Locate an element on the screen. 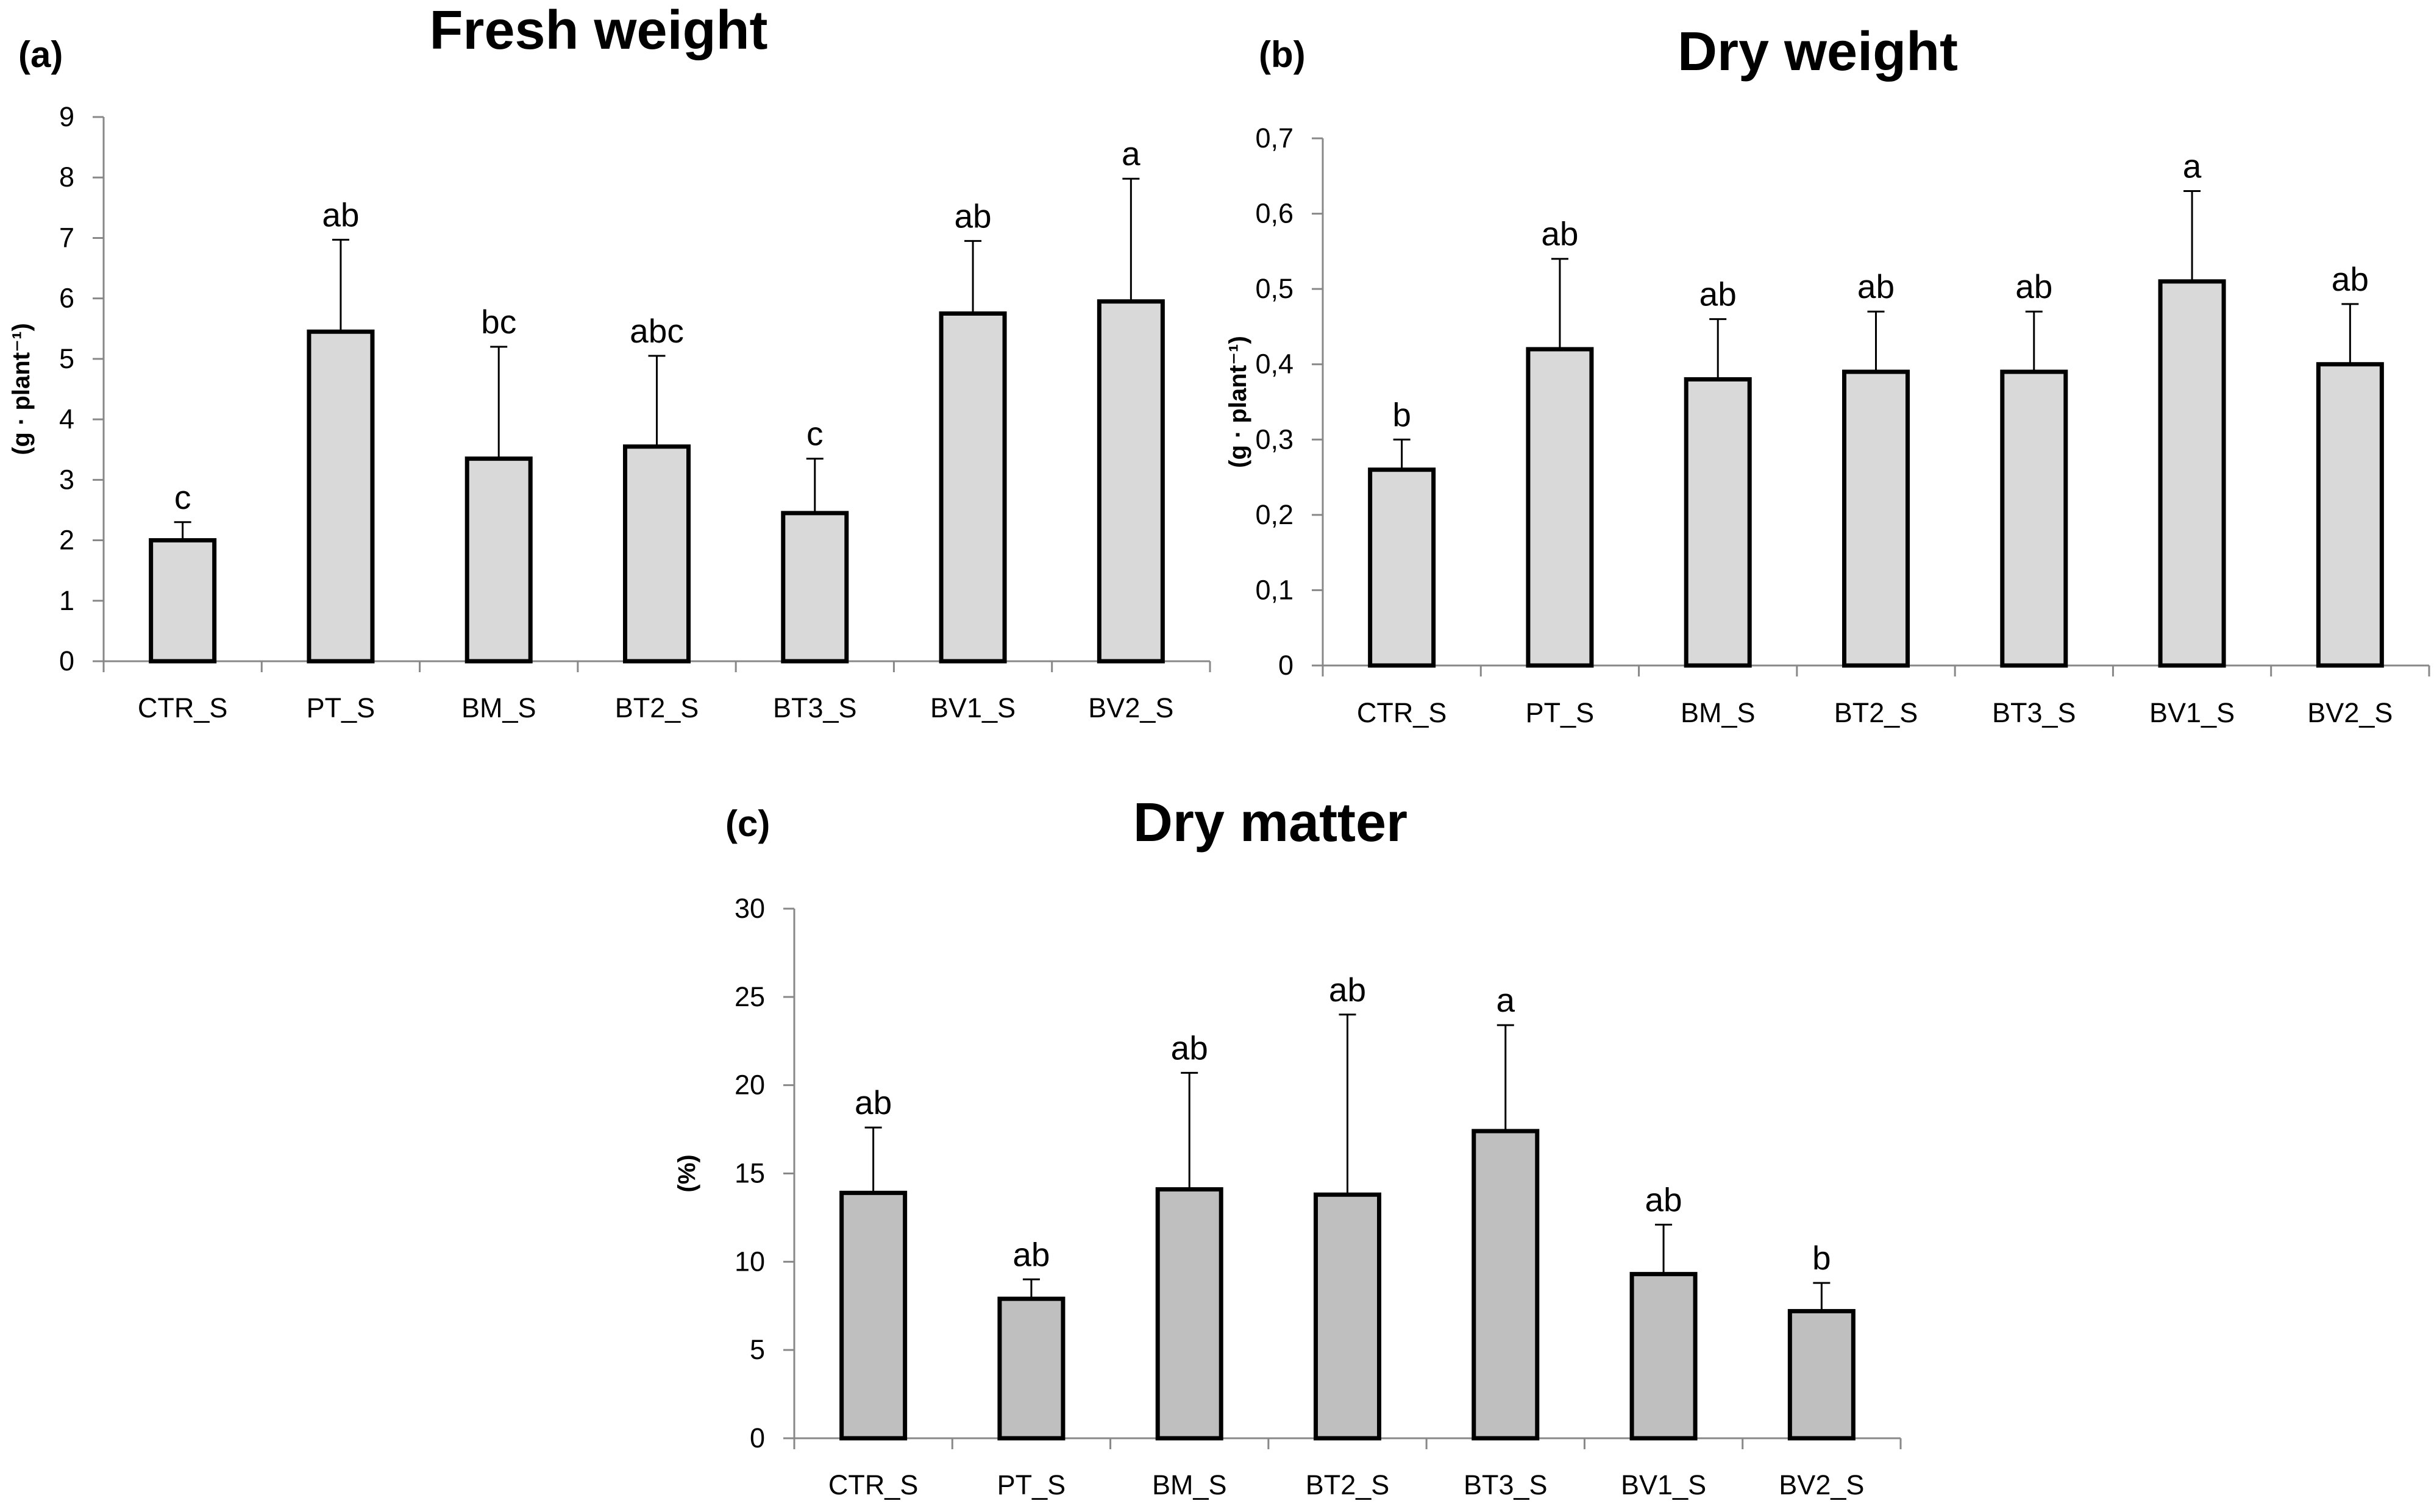 The width and height of the screenshot is (2434, 1512). y-tick-label-b: 0,1 is located at coordinates (1274, 589).